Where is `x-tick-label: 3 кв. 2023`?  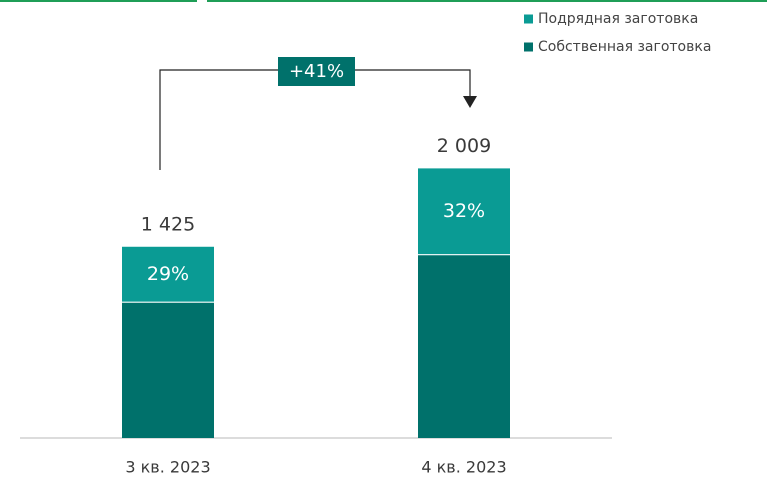 x-tick-label: 3 кв. 2023 is located at coordinates (167, 467).